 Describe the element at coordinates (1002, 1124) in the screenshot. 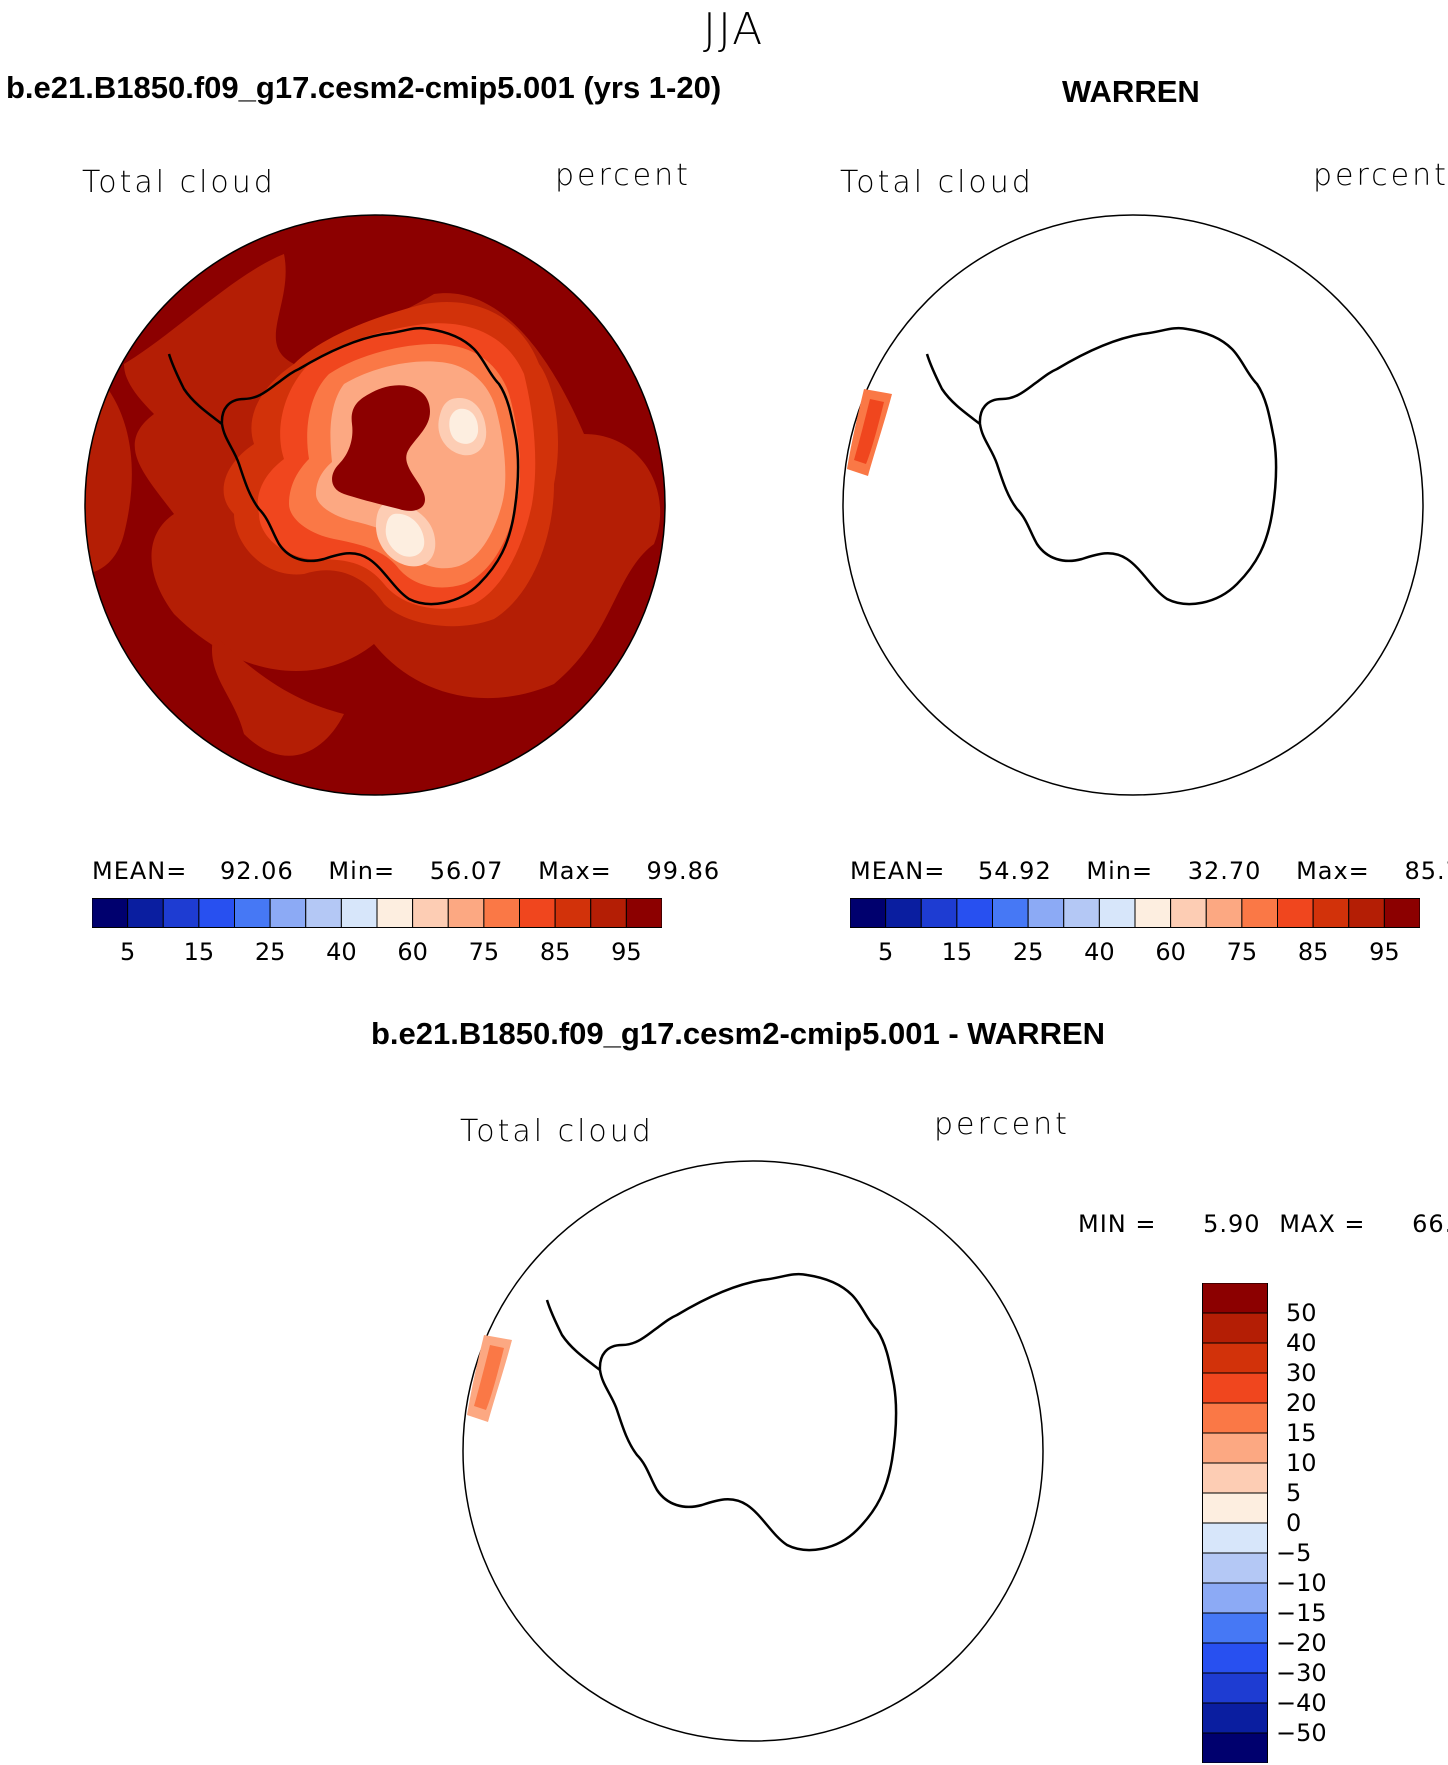

I see `panel3-units: percent` at that location.